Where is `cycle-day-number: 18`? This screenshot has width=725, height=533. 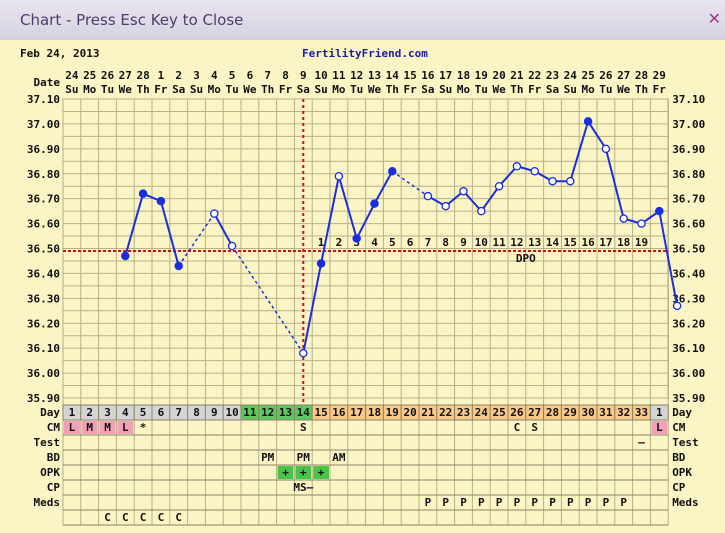
cycle-day-number: 18 is located at coordinates (374, 412).